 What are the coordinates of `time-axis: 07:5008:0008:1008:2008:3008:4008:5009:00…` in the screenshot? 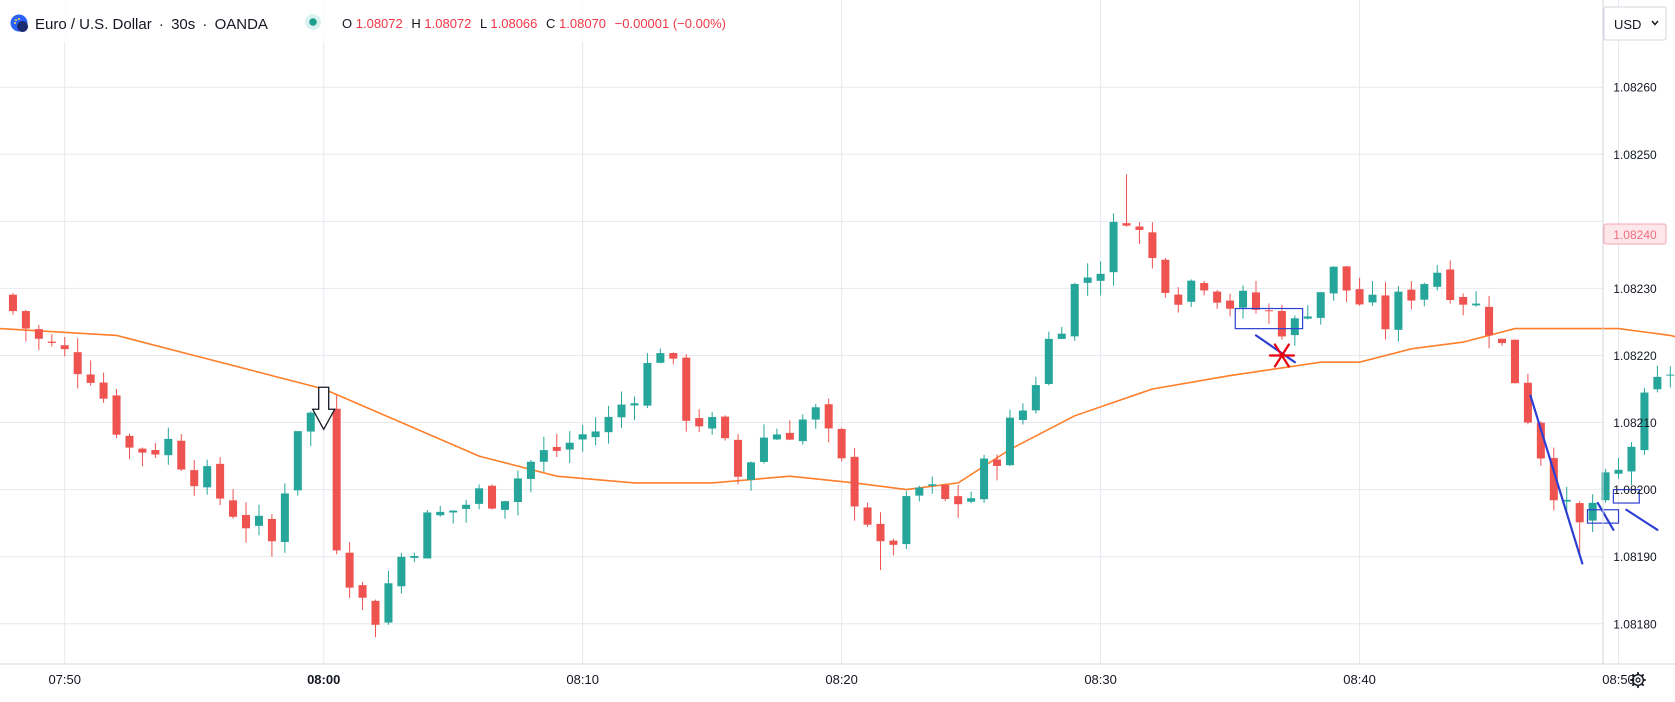 It's located at (837, 675).